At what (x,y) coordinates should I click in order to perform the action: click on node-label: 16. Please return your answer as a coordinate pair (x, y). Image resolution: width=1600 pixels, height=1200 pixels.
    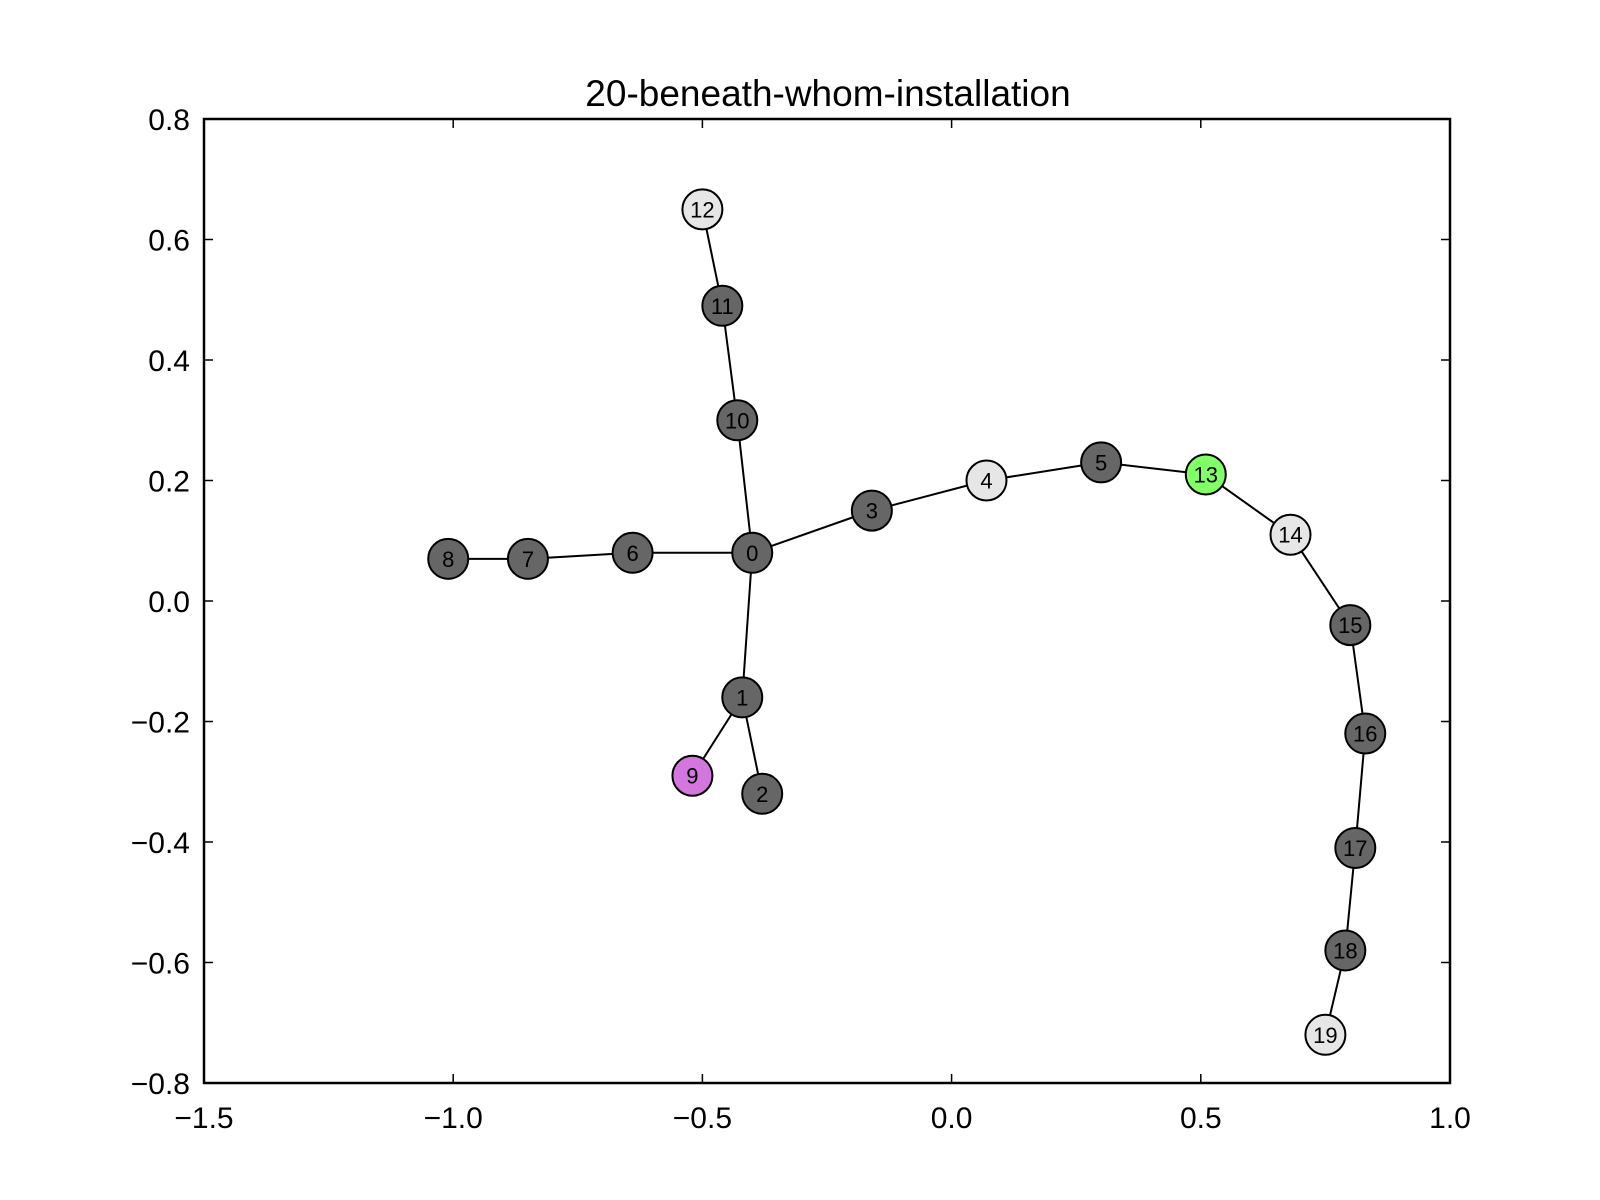
    Looking at the image, I should click on (1365, 734).